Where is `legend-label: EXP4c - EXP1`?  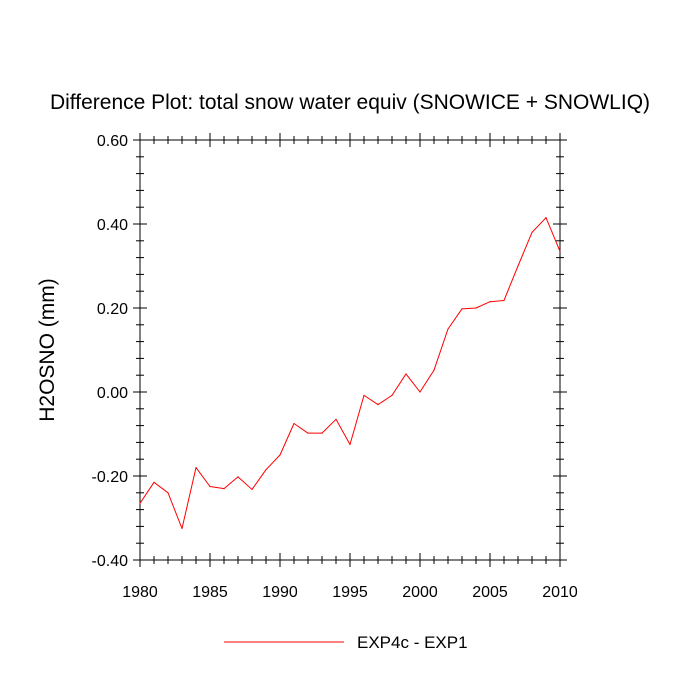
legend-label: EXP4c - EXP1 is located at coordinates (412, 642).